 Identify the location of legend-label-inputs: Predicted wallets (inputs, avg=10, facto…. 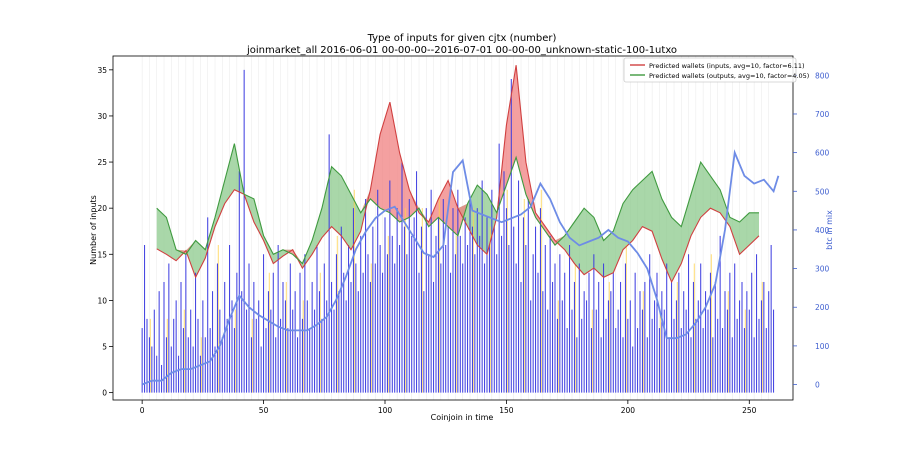
(727, 66).